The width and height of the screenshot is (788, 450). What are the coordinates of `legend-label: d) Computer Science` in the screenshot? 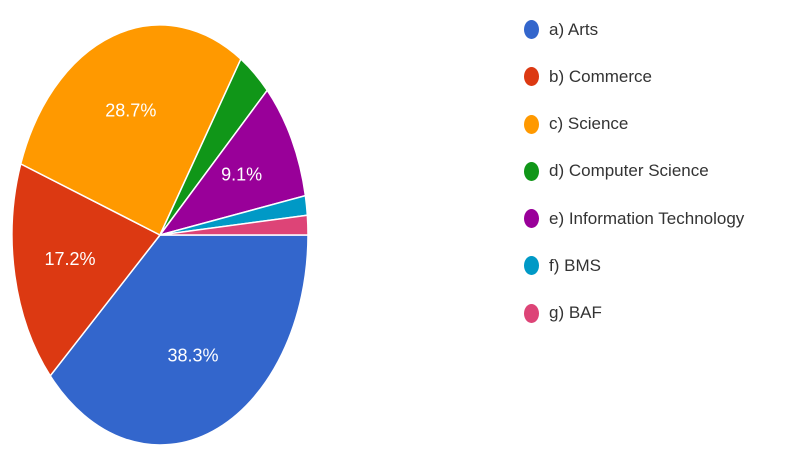 It's located at (629, 171).